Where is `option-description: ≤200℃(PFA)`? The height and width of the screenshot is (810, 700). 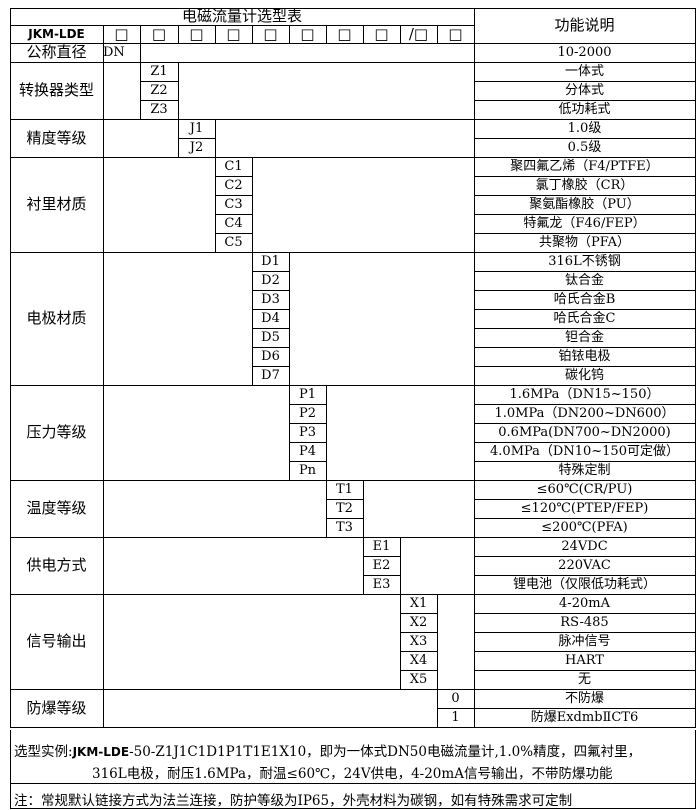
option-description: ≤200℃(PFA) is located at coordinates (584, 527).